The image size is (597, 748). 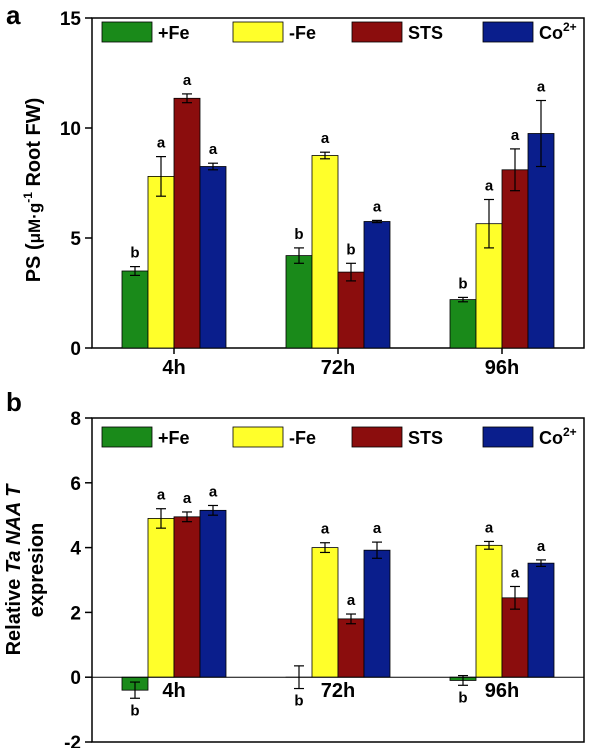 What do you see at coordinates (34, 145) in the screenshot?
I see `y-axis-title-a-part3: Root FW)` at bounding box center [34, 145].